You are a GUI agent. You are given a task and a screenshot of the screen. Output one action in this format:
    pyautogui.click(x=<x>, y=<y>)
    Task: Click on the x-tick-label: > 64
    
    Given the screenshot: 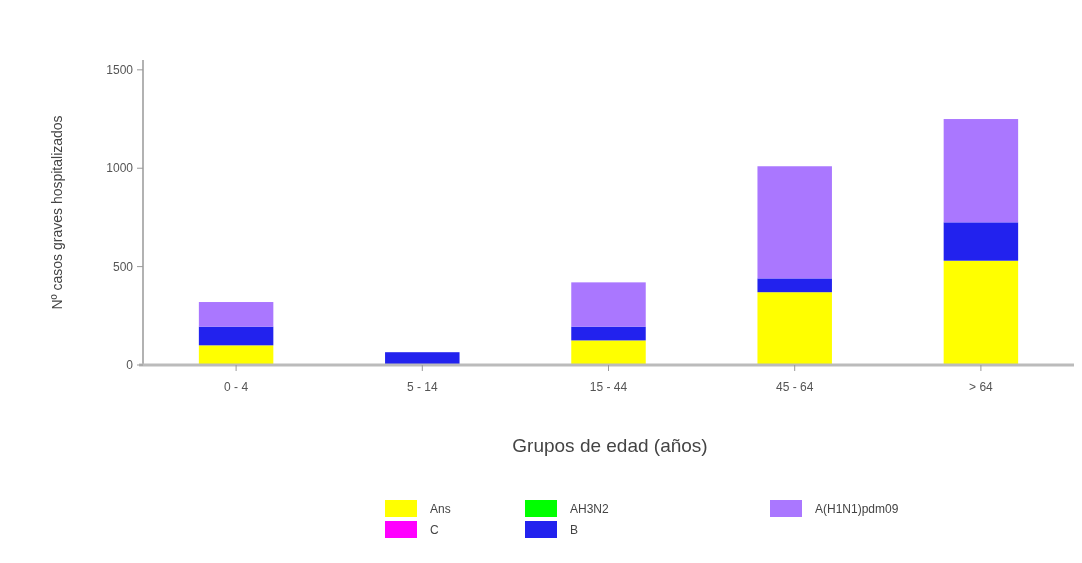 What is the action you would take?
    pyautogui.click(x=981, y=387)
    